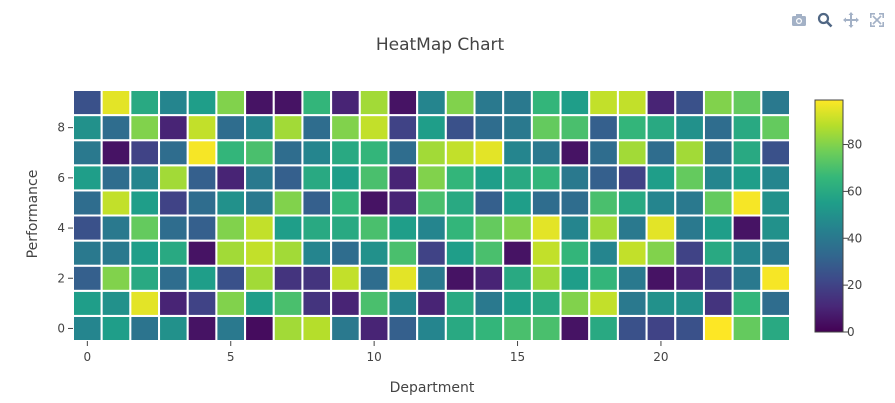  What do you see at coordinates (851, 20) in the screenshot?
I see `pan-icon` at bounding box center [851, 20].